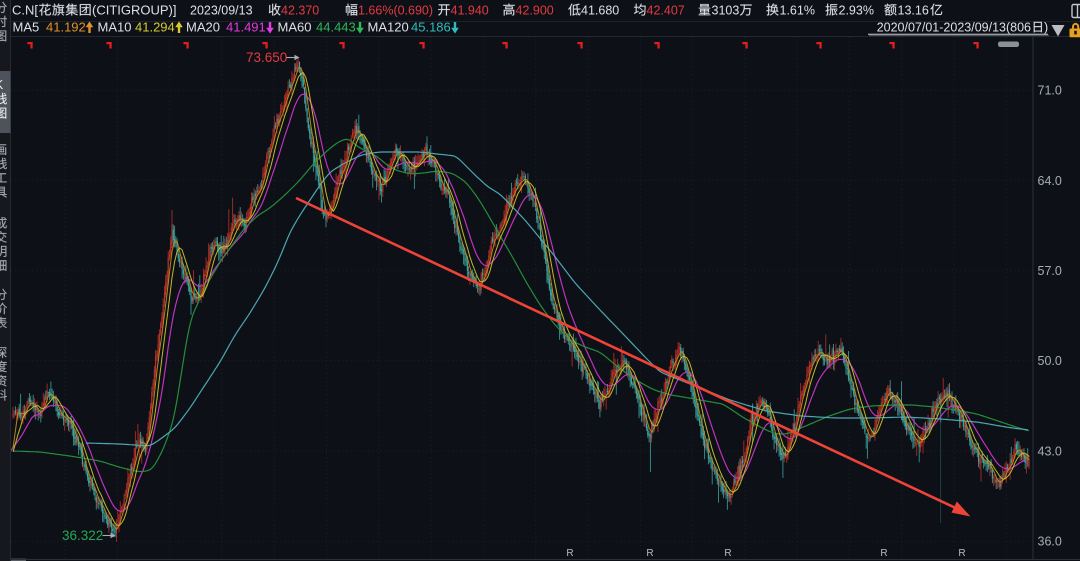 The width and height of the screenshot is (1080, 561). What do you see at coordinates (66, 27) in the screenshot?
I see `svg-text: 41.192` at bounding box center [66, 27].